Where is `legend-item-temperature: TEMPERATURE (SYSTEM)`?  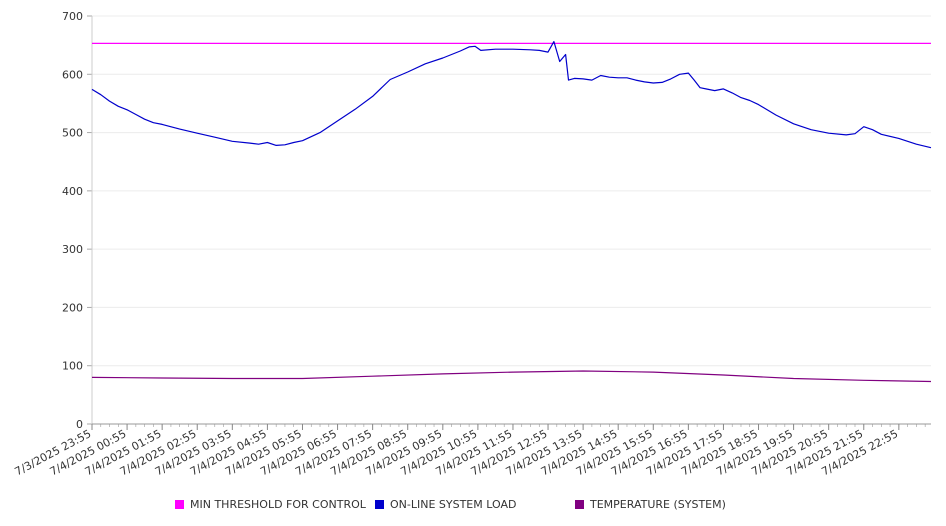 legend-item-temperature: TEMPERATURE (SYSTEM) is located at coordinates (650, 504).